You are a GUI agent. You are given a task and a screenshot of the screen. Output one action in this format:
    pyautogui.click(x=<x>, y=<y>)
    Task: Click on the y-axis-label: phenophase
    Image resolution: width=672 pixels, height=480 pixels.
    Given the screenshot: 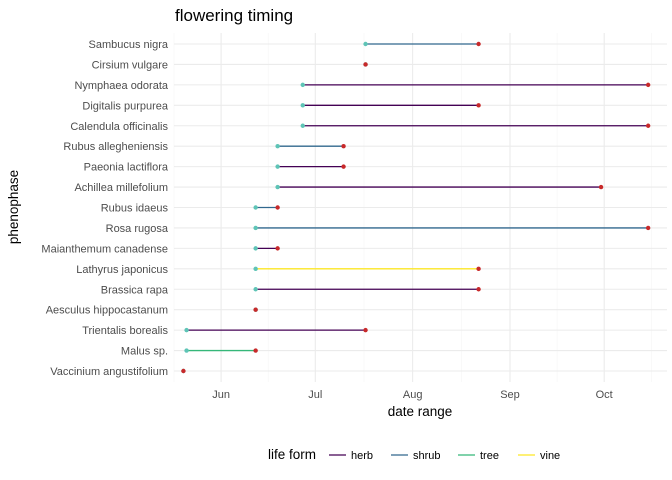 What is the action you would take?
    pyautogui.click(x=13, y=207)
    